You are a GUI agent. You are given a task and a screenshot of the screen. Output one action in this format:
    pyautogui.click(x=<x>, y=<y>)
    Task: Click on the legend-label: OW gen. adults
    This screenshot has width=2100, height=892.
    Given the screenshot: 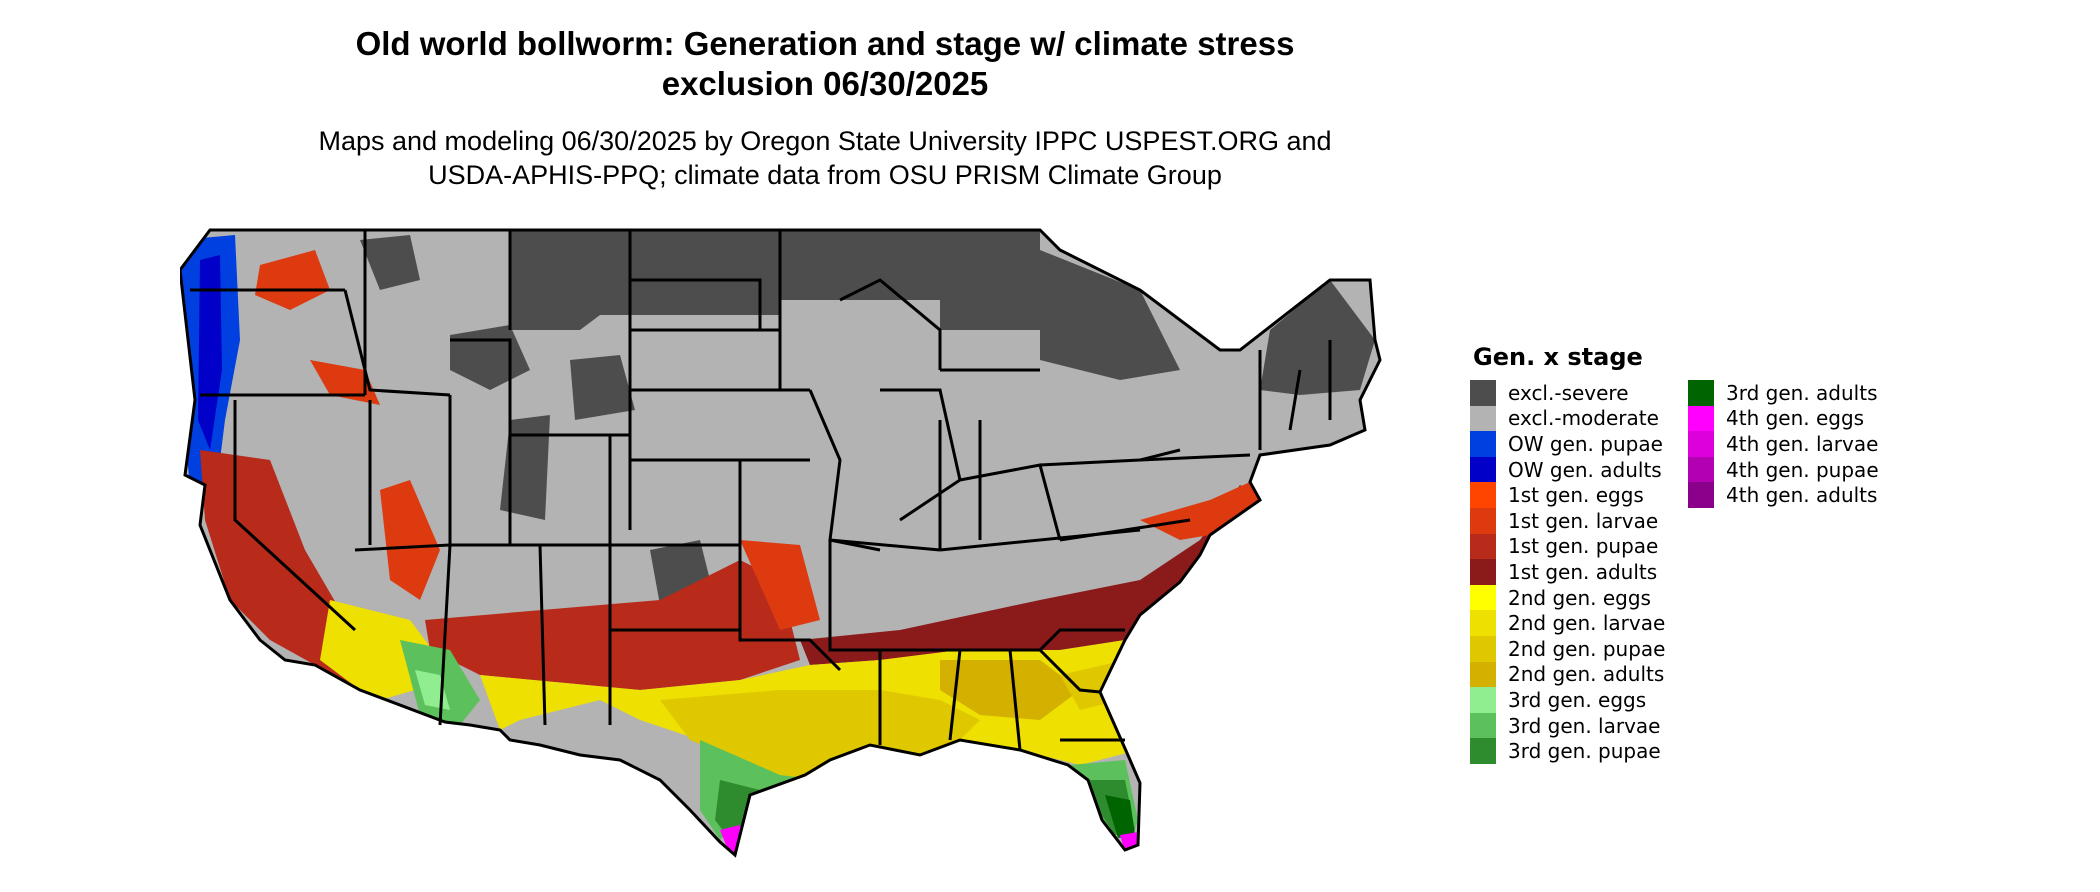 What is the action you would take?
    pyautogui.click(x=1585, y=469)
    